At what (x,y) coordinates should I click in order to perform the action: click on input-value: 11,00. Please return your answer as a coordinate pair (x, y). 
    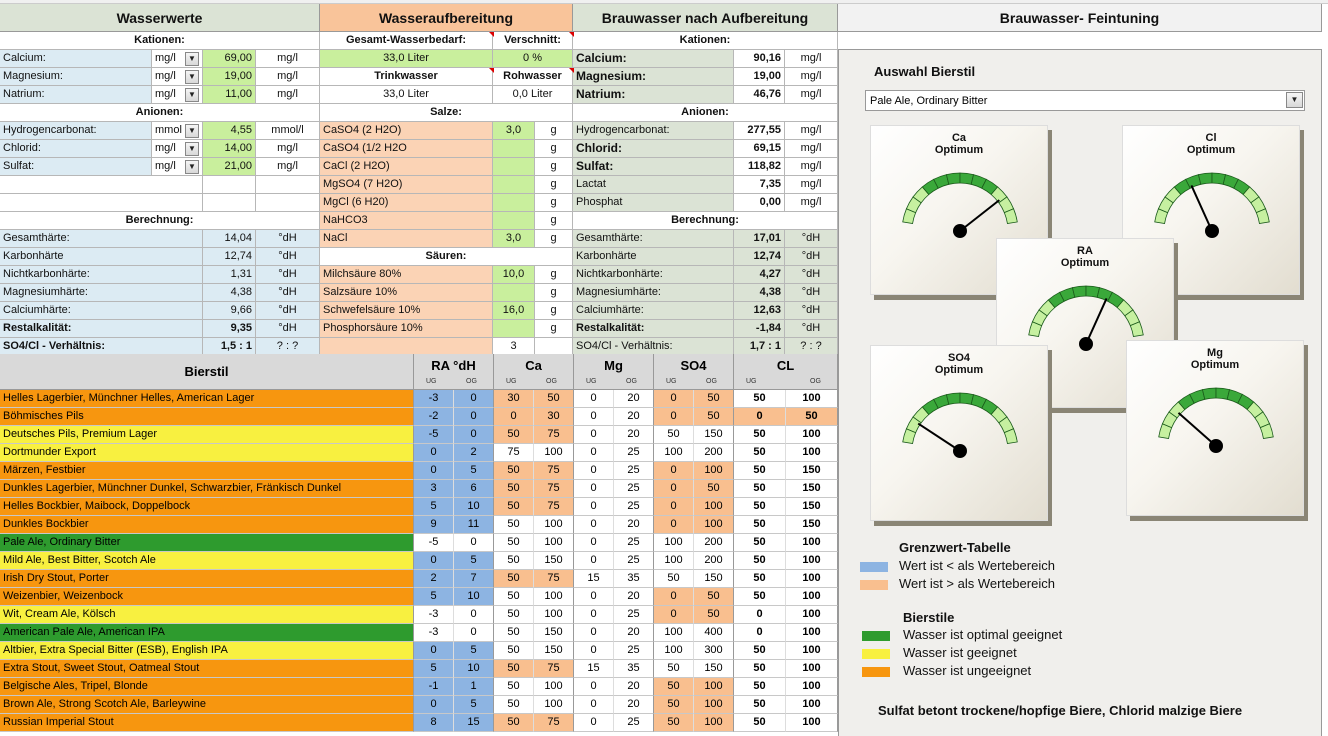
    Looking at the image, I should click on (229, 95).